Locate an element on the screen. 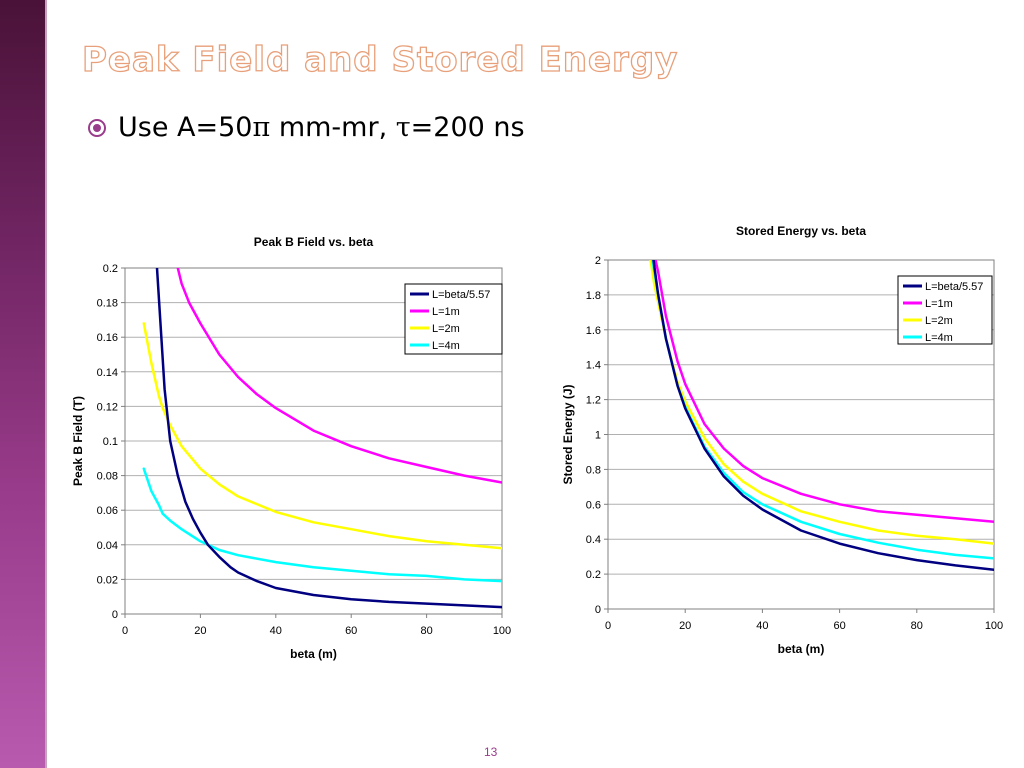 This screenshot has height=768, width=1024. chart-1-ytick-label: 0.16 is located at coordinates (107, 338).